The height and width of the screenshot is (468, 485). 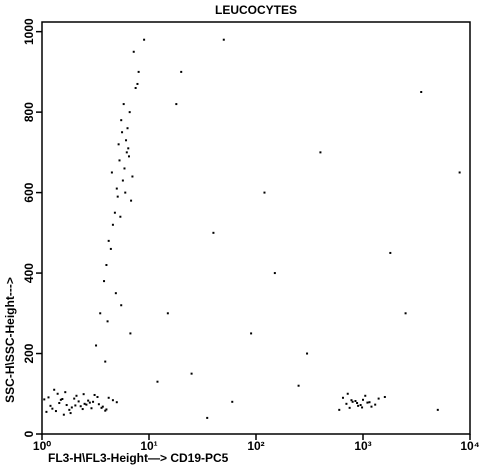 What do you see at coordinates (469, 446) in the screenshot?
I see `x-tick-label: 10⁴` at bounding box center [469, 446].